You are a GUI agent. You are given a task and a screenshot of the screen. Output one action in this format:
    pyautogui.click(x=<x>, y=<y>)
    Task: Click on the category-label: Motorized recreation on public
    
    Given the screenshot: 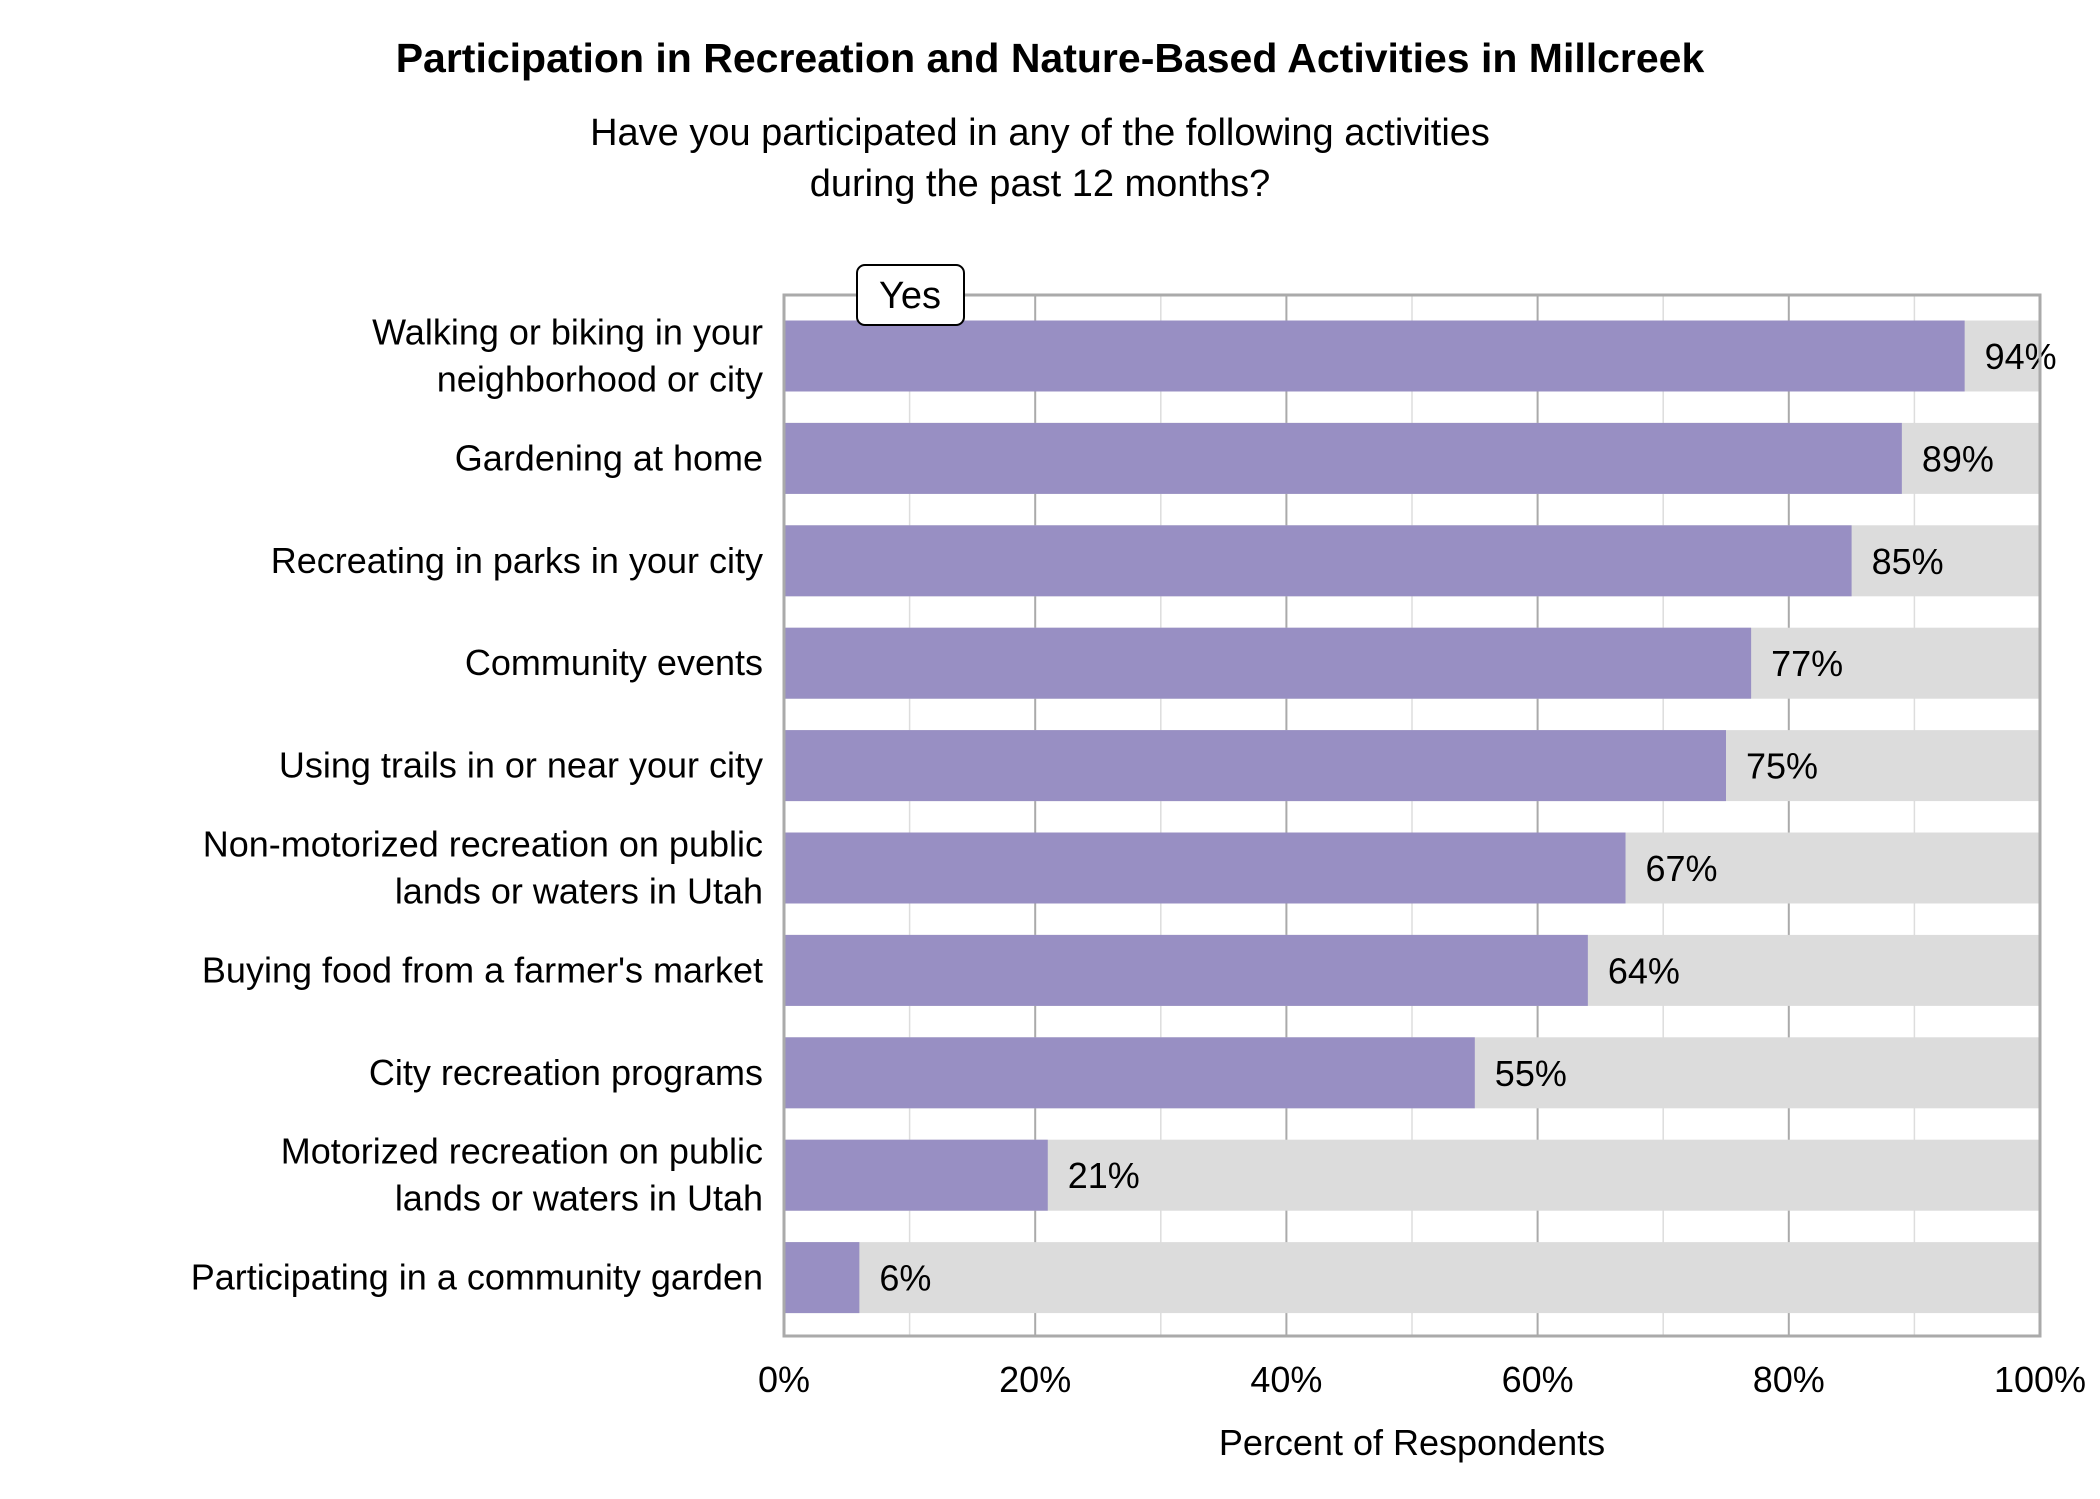 What is the action you would take?
    pyautogui.click(x=522, y=1151)
    